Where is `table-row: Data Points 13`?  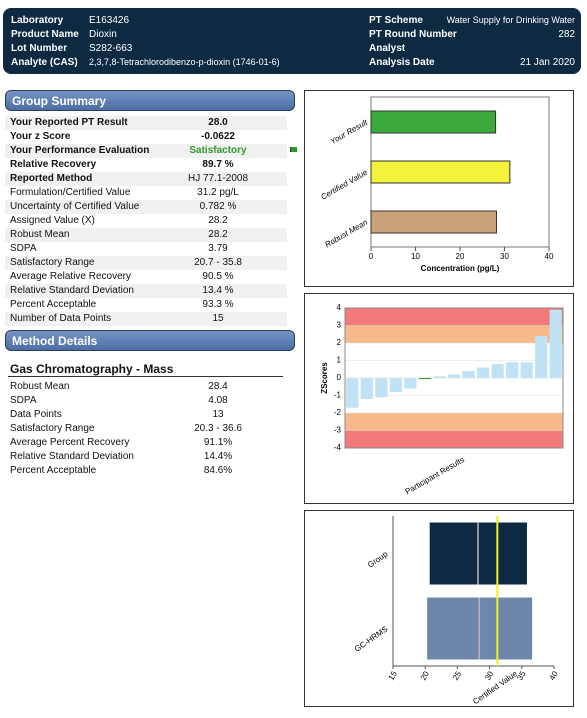 table-row: Data Points 13 is located at coordinates (146, 415).